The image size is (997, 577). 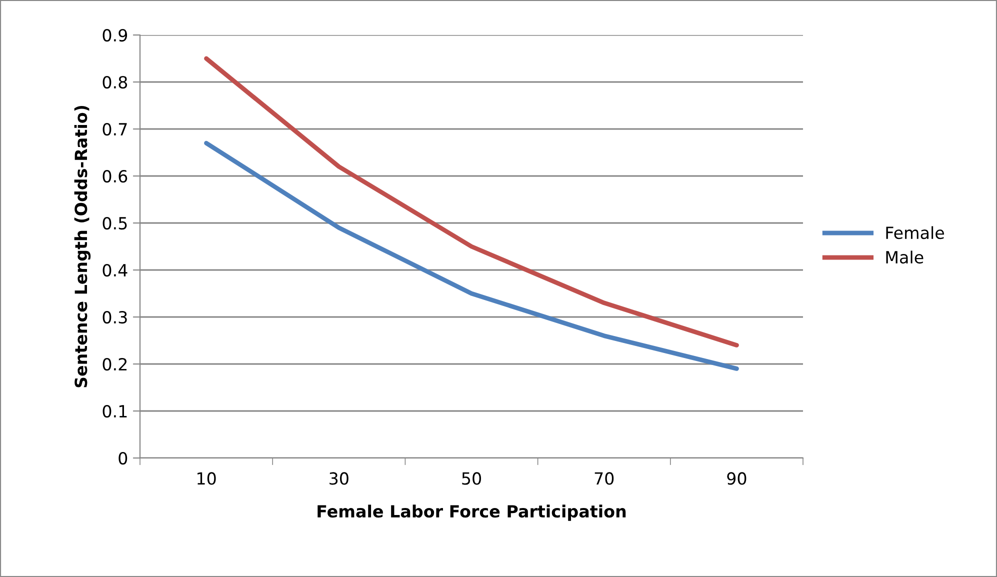 What do you see at coordinates (115, 82) in the screenshot?
I see `y-tick-label: 0.8` at bounding box center [115, 82].